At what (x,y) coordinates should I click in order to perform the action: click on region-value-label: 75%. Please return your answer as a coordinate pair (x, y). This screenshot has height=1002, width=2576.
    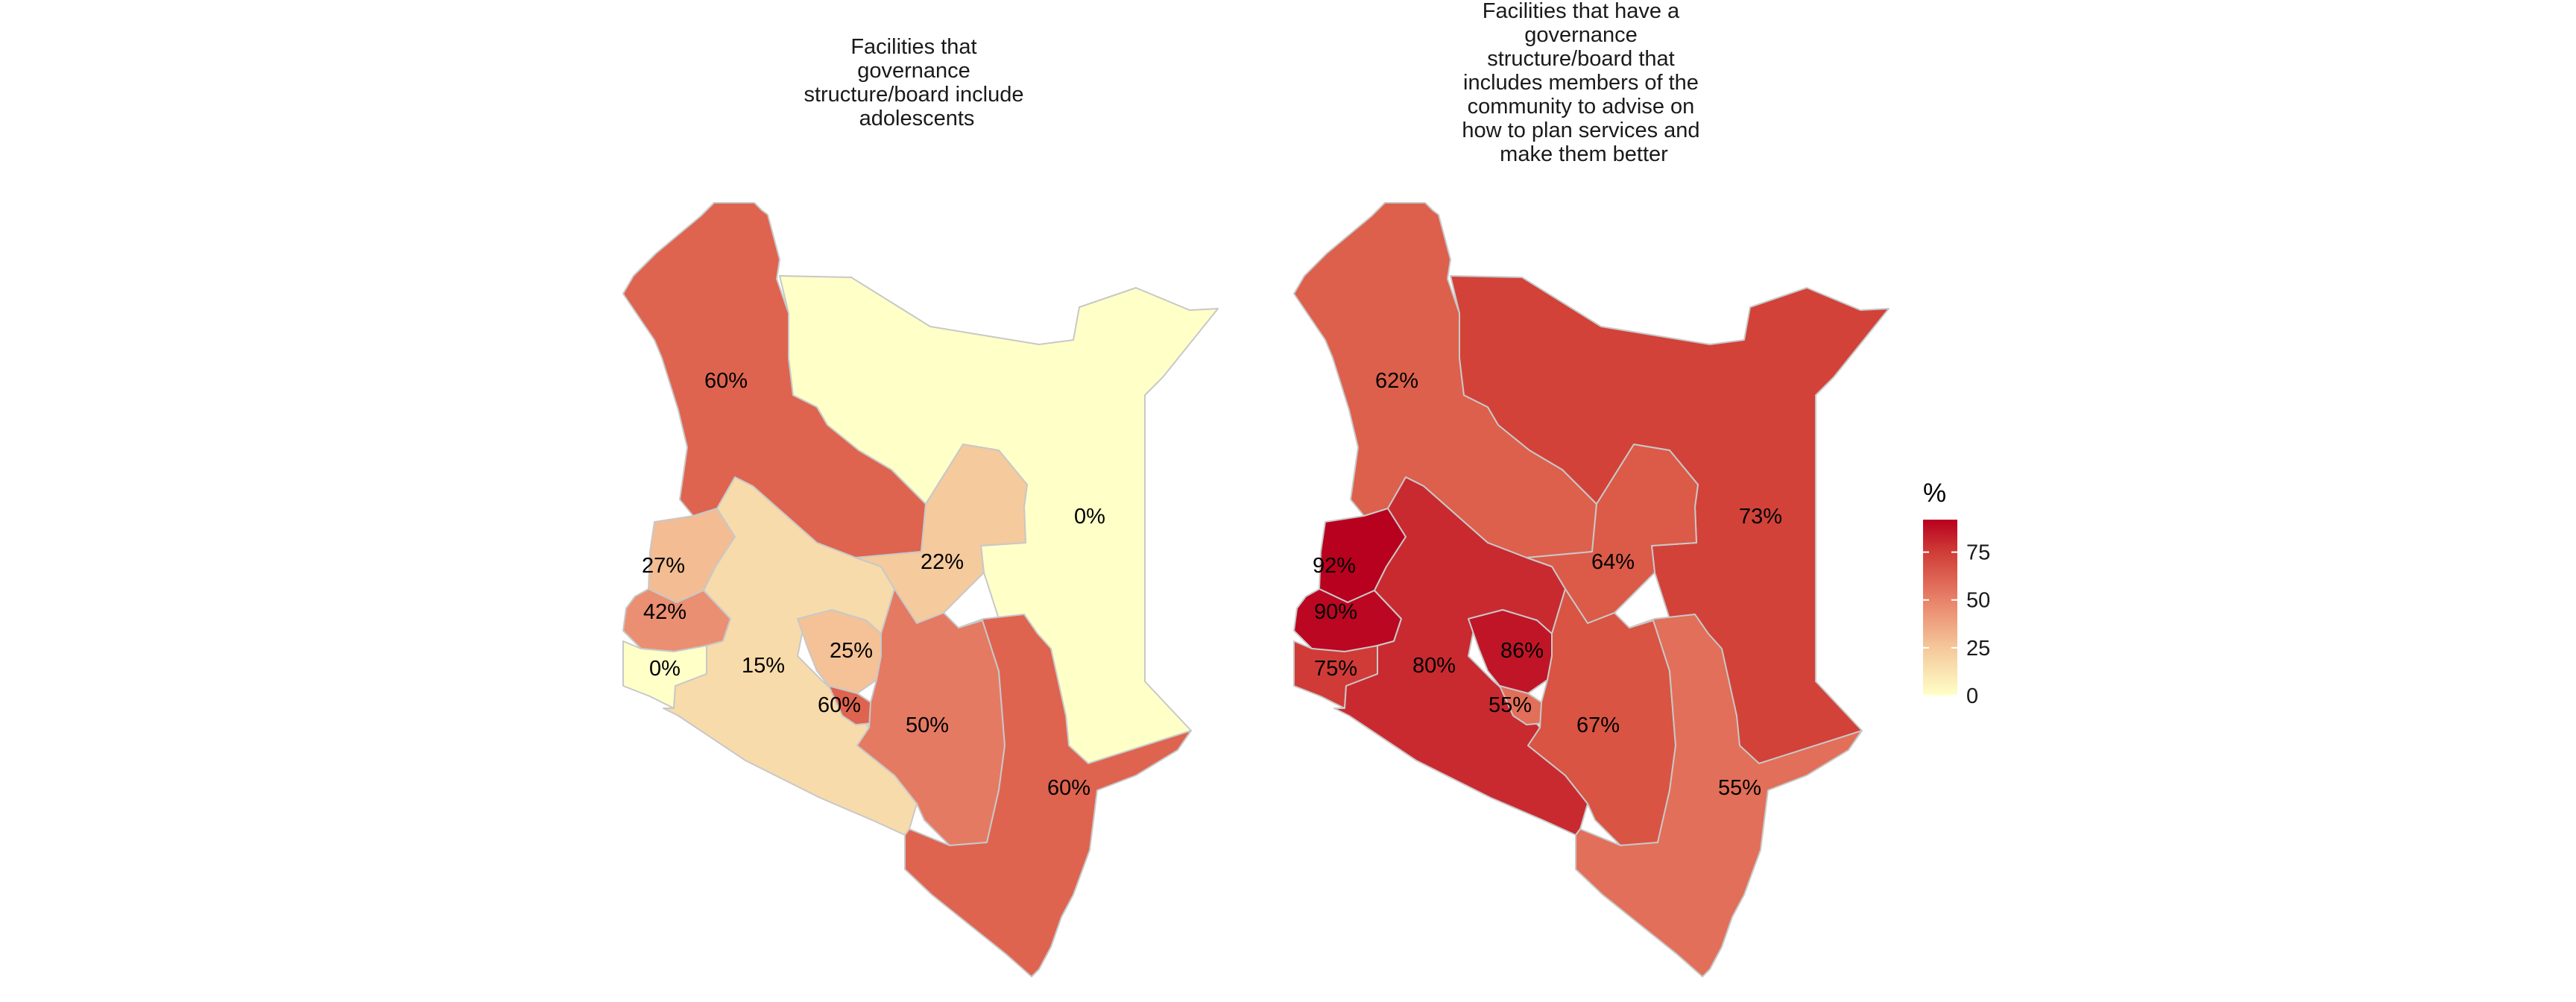
    Looking at the image, I should click on (1336, 669).